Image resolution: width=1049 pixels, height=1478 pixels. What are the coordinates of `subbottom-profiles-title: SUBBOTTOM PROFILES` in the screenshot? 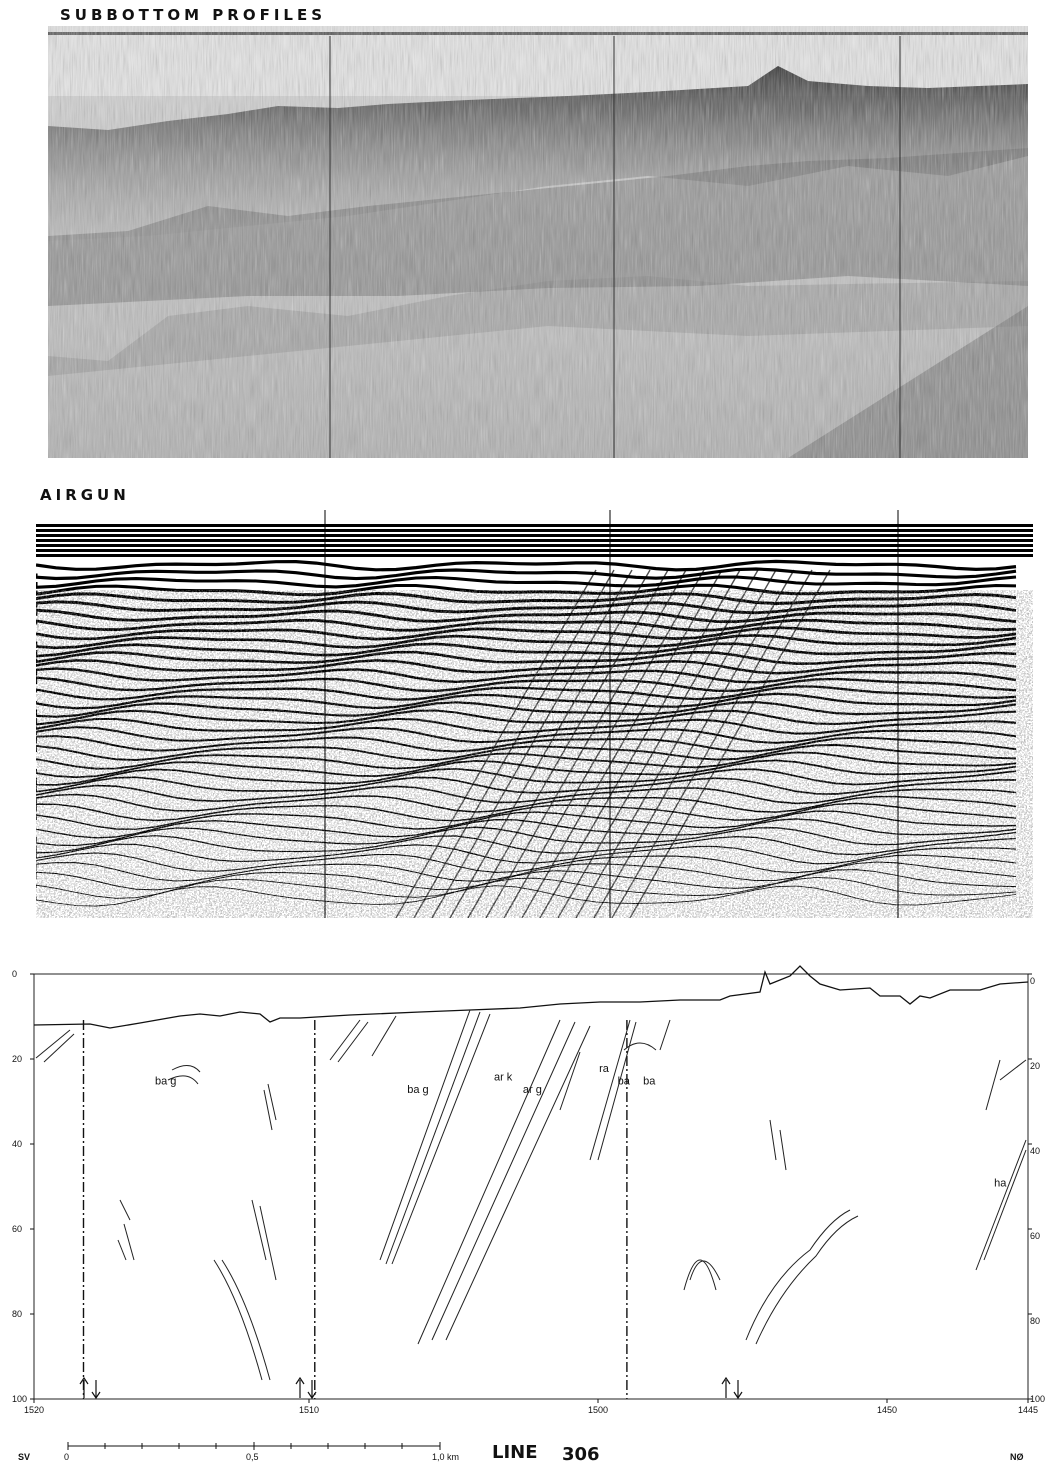 It's located at (193, 15).